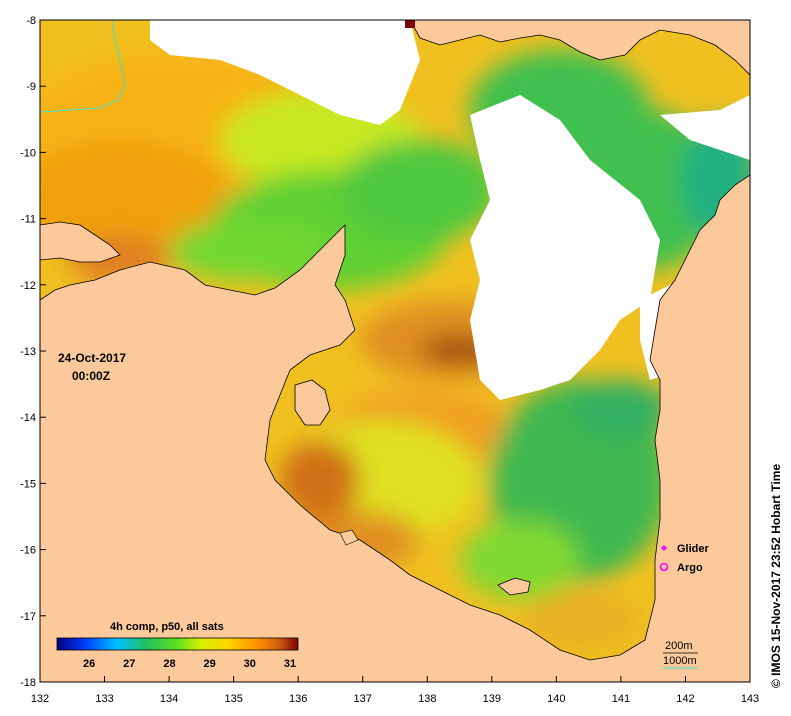  What do you see at coordinates (91, 376) in the screenshot?
I see `time-label: 00:00Z` at bounding box center [91, 376].